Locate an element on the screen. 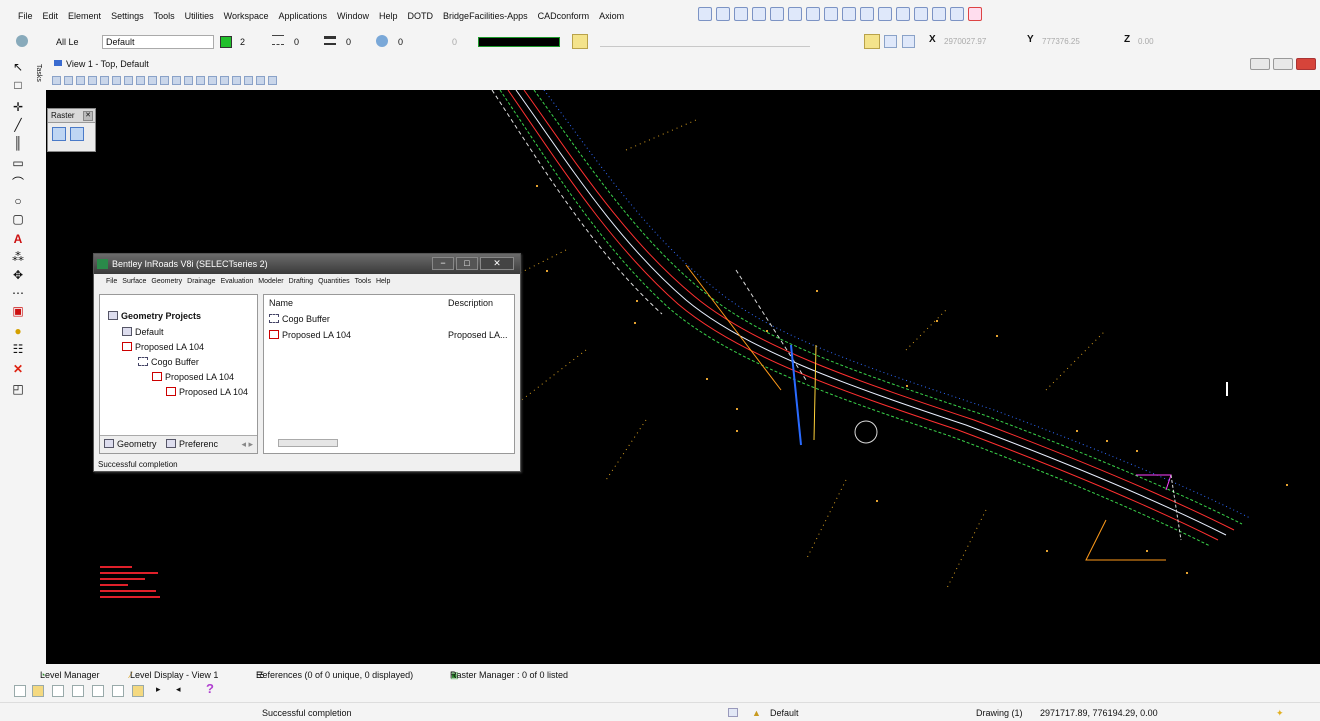 This screenshot has width=1320, height=721. paste-icon is located at coordinates (138, 691).